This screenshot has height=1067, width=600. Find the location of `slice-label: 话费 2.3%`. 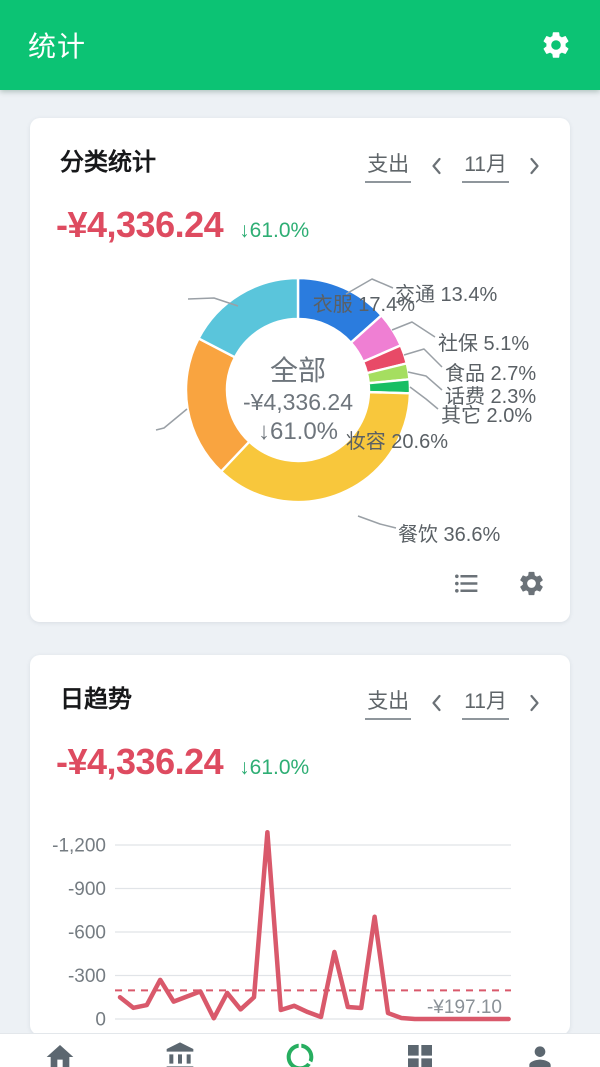

slice-label: 话费 2.3% is located at coordinates (491, 397).